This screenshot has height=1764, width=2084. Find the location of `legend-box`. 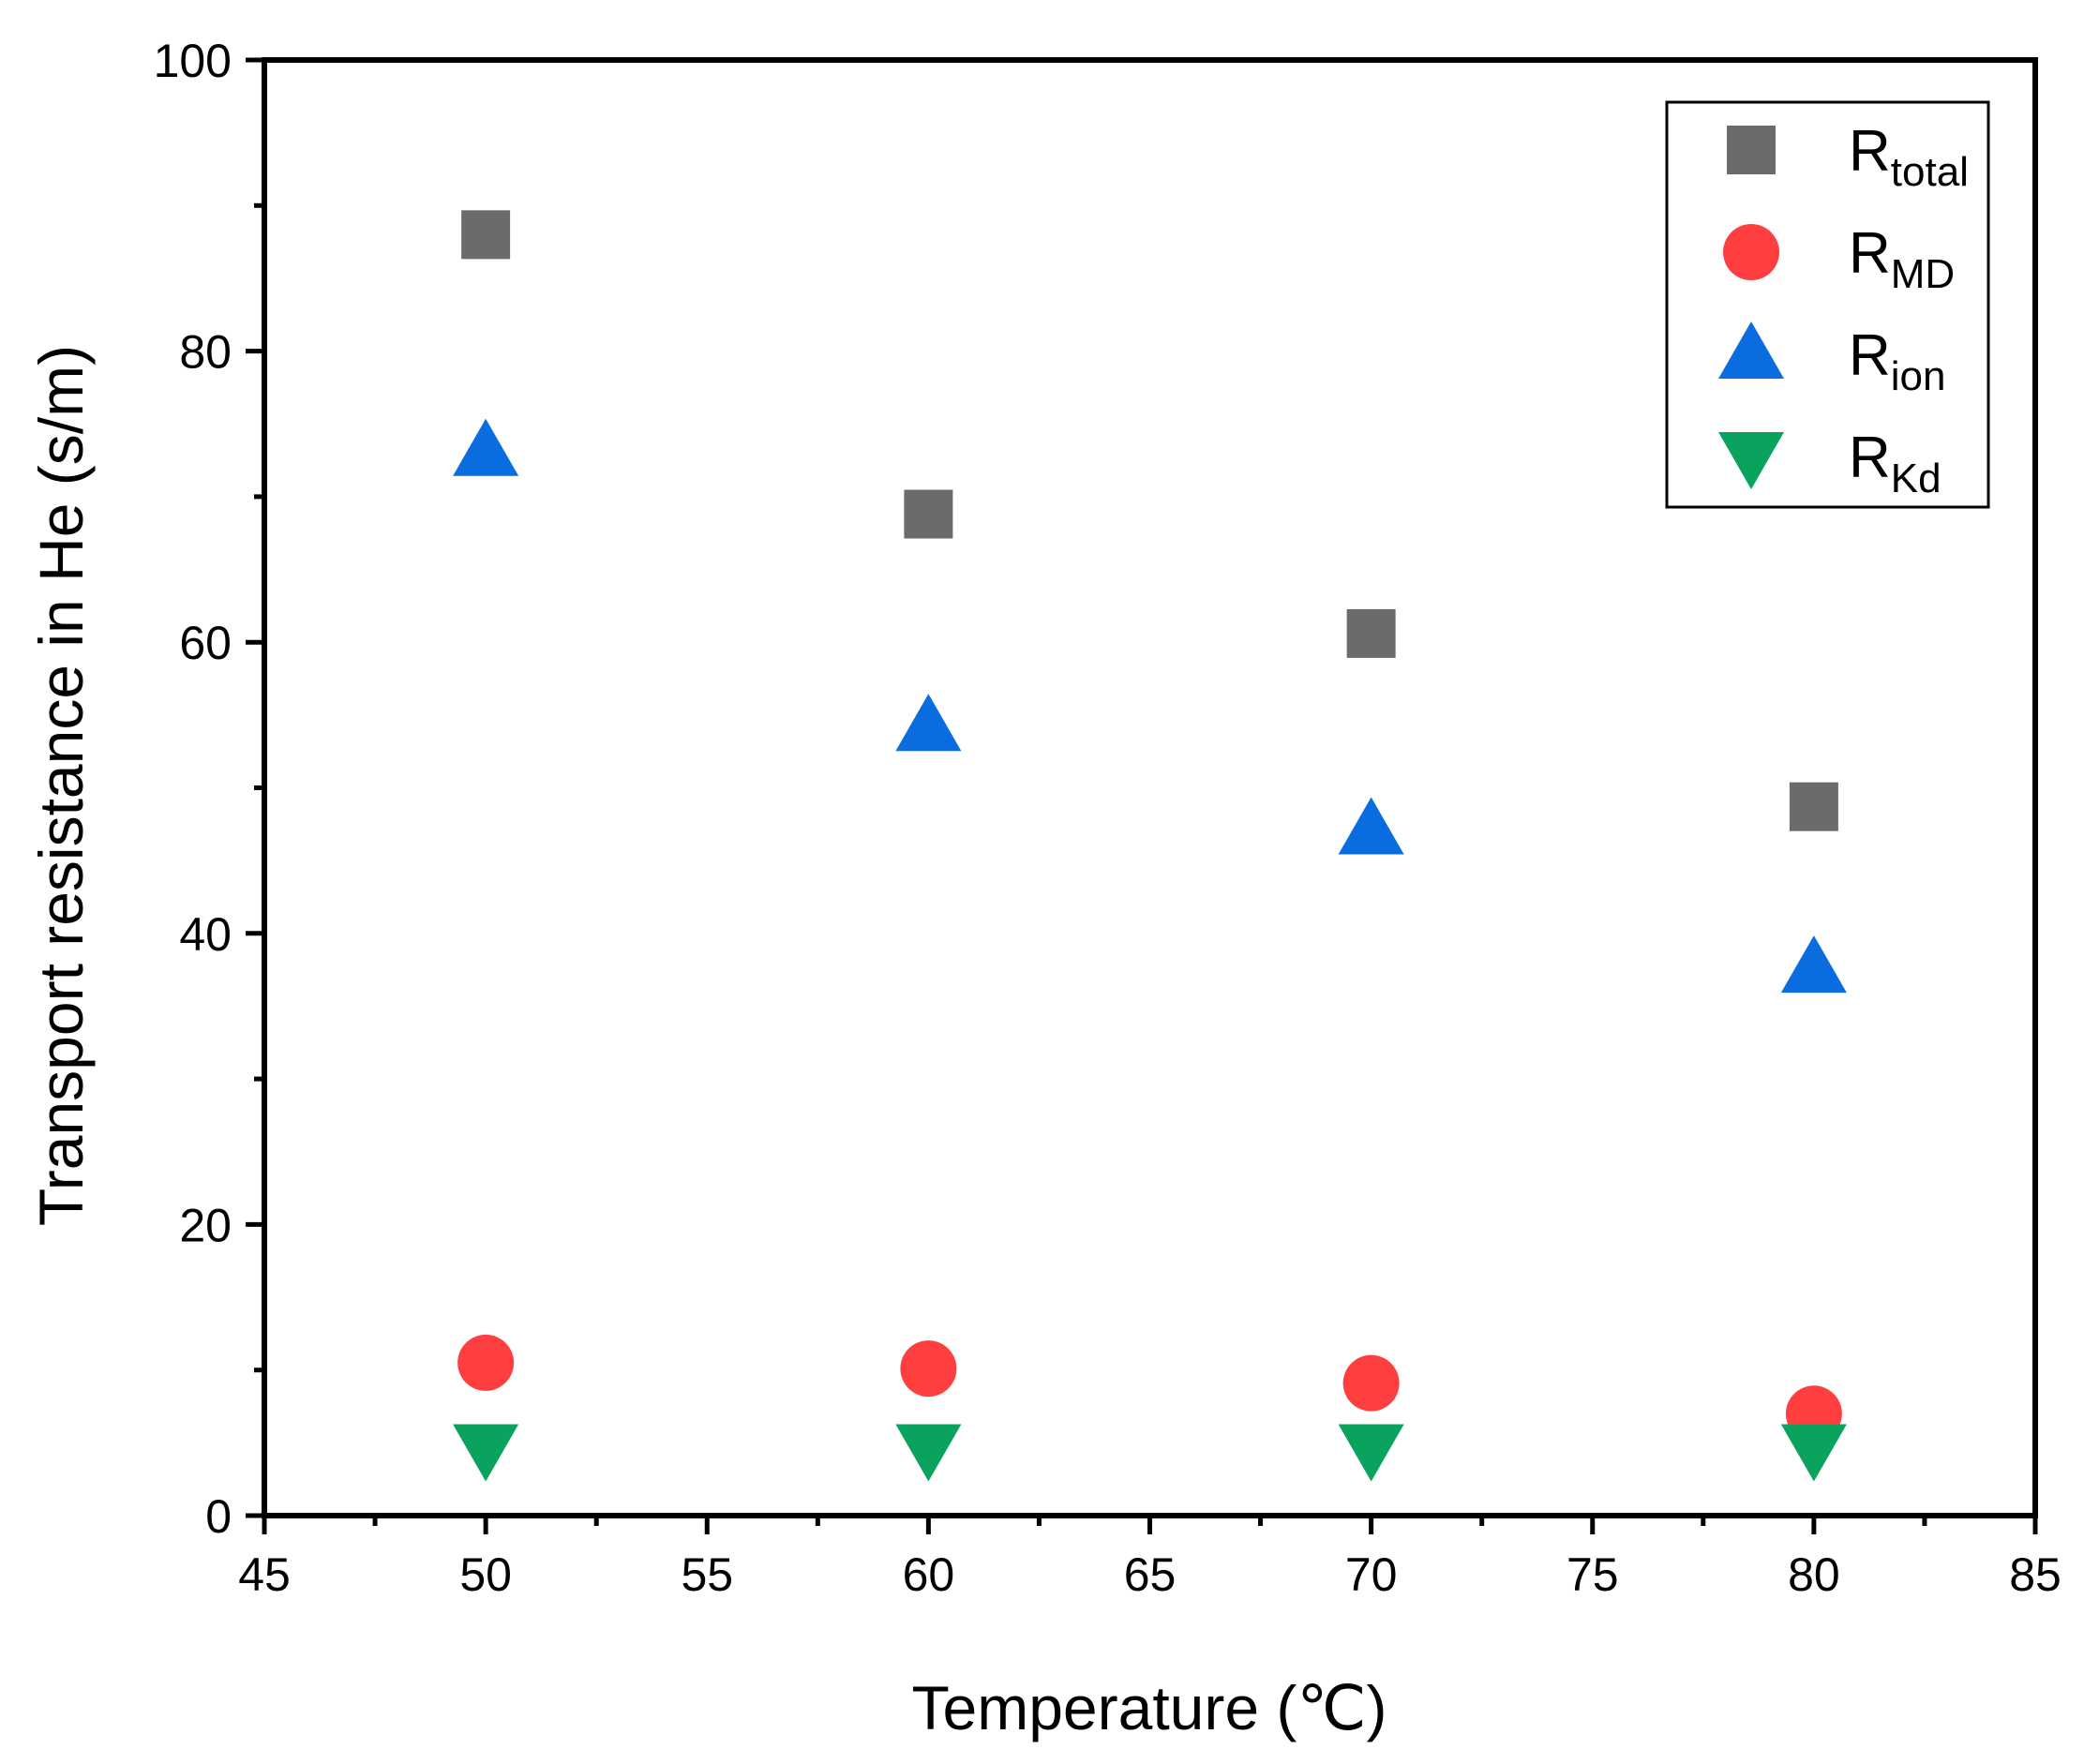

legend-box is located at coordinates (1827, 304).